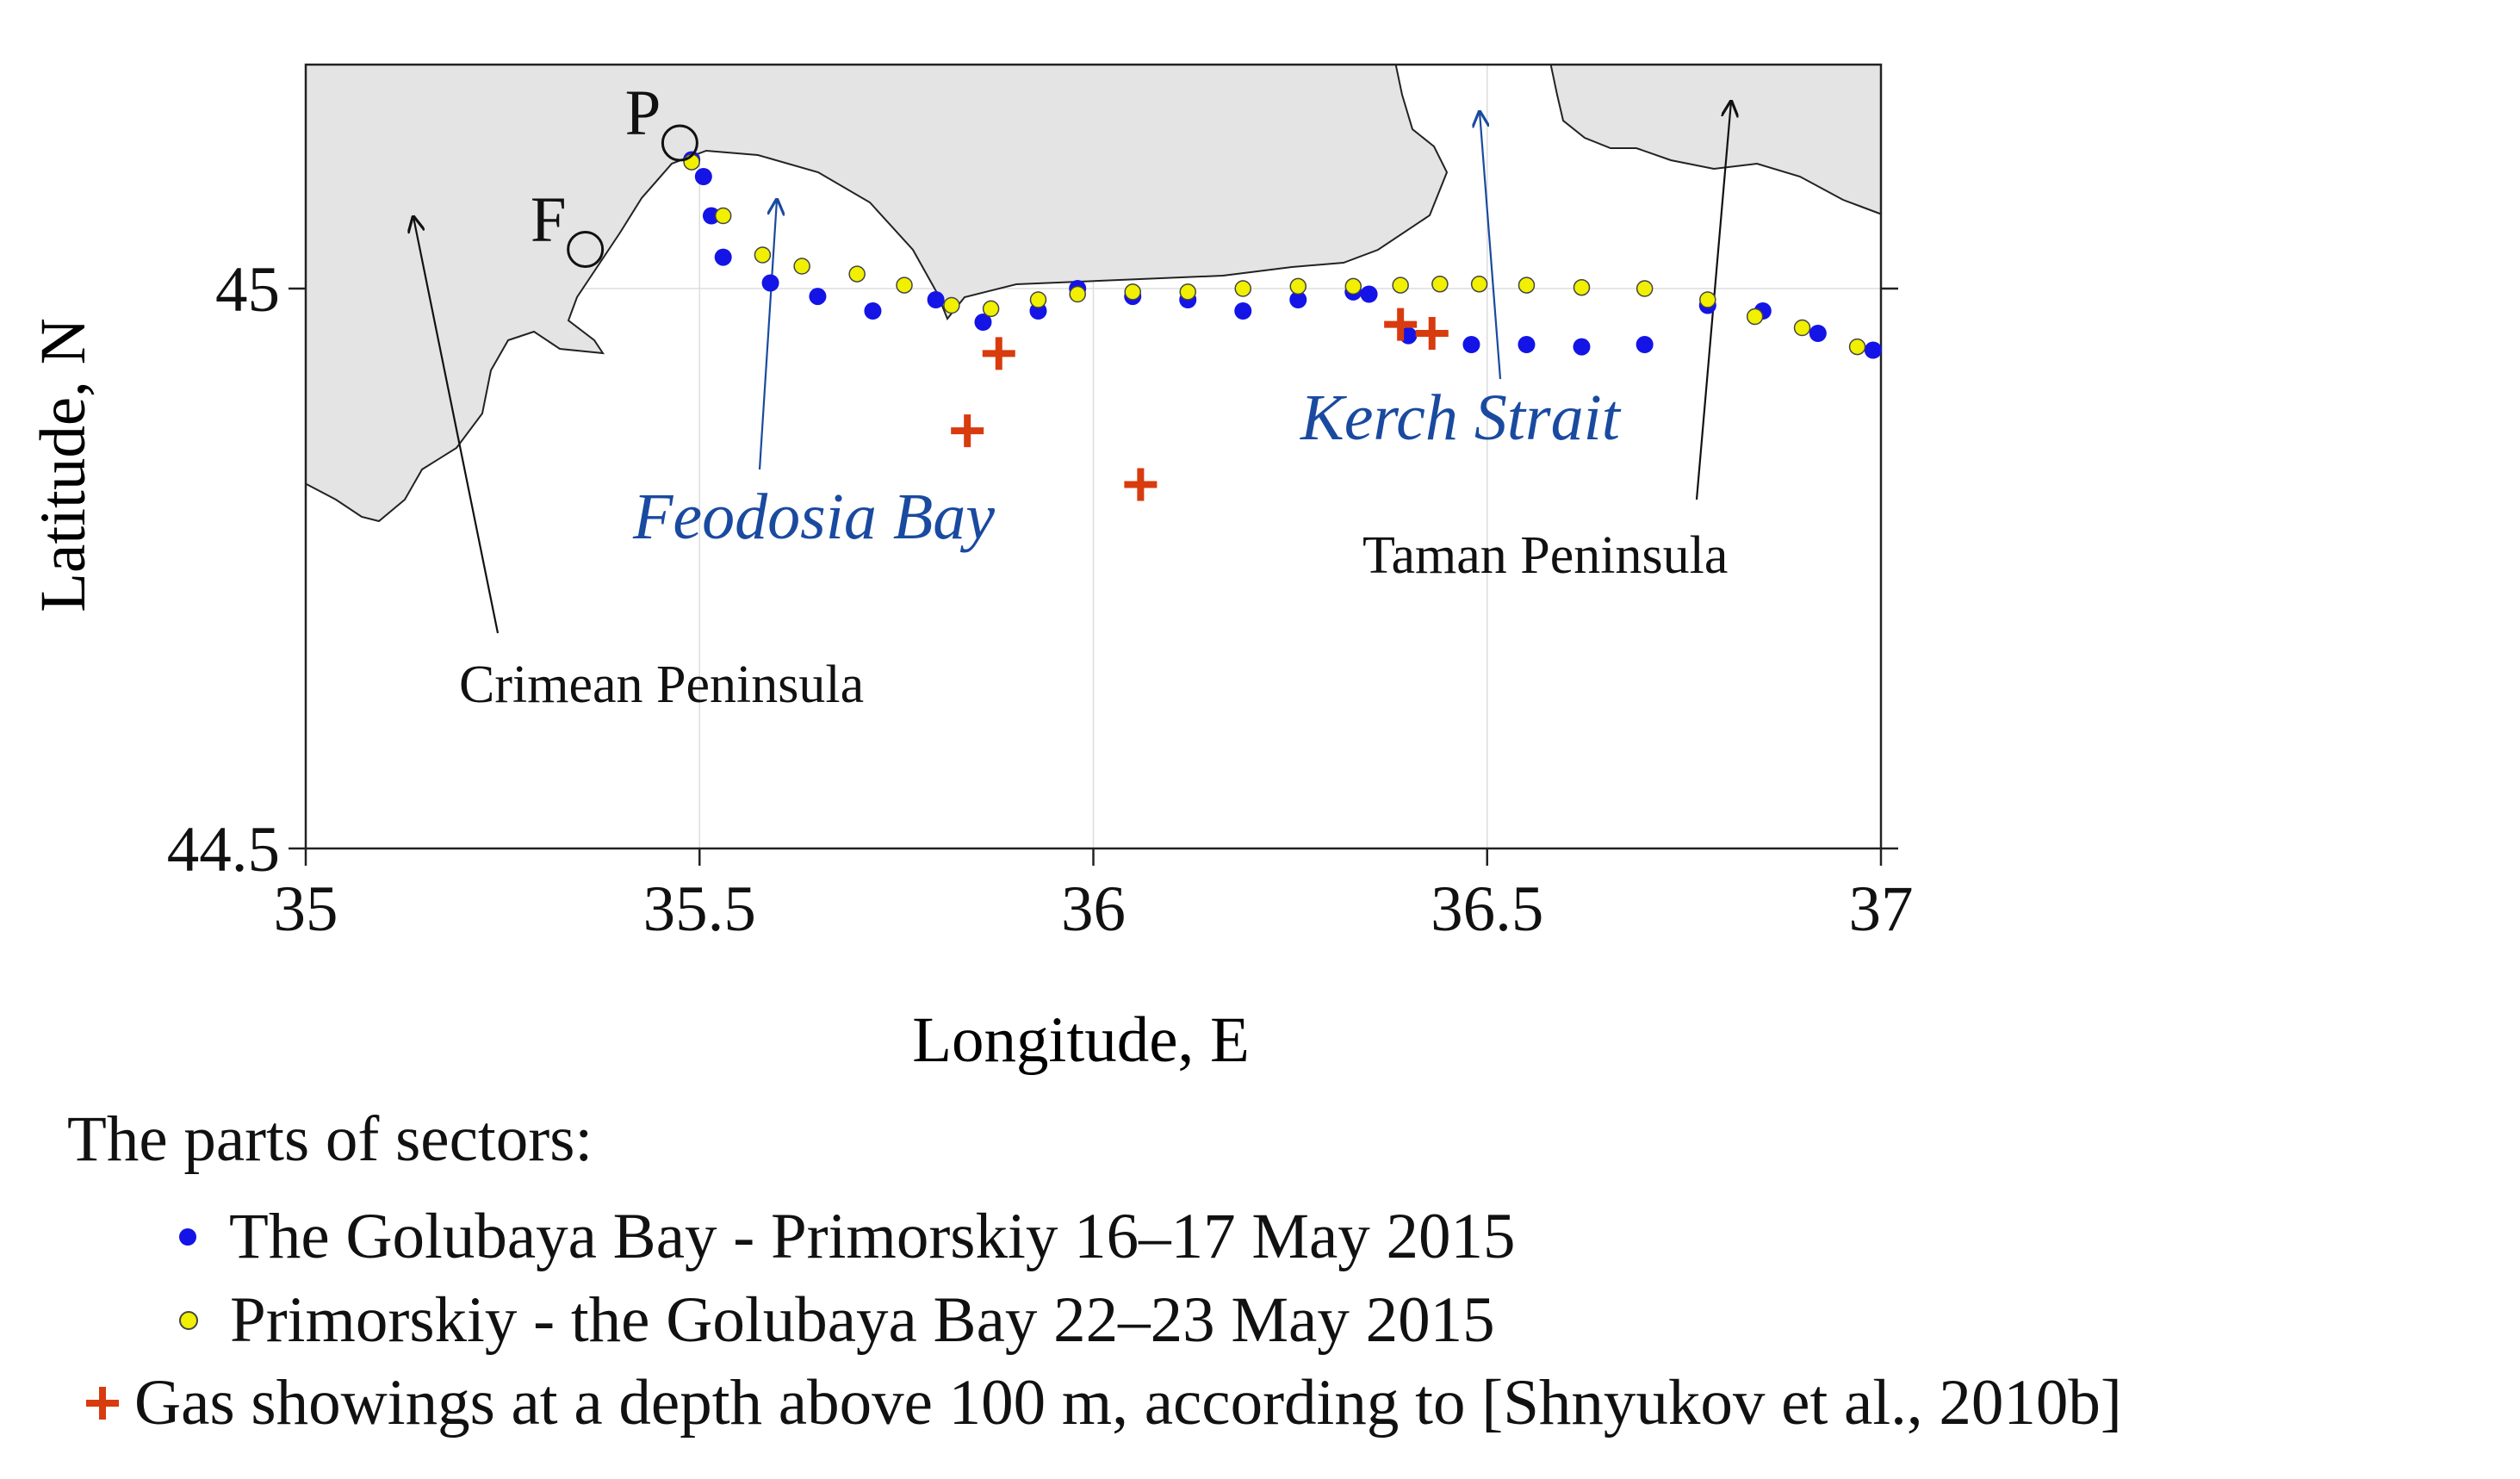 The image size is (2520, 1479). Describe the element at coordinates (814, 517) in the screenshot. I see `annotation-feodosia-bay: Feodosia Bay` at that location.